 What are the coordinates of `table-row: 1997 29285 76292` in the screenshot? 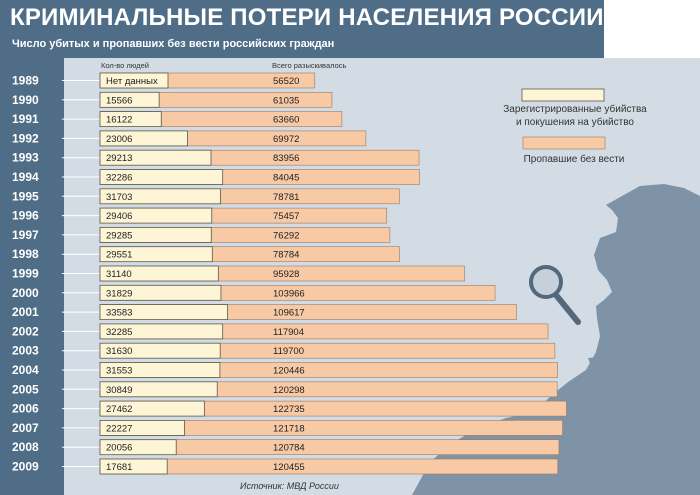 It's located at (201, 234).